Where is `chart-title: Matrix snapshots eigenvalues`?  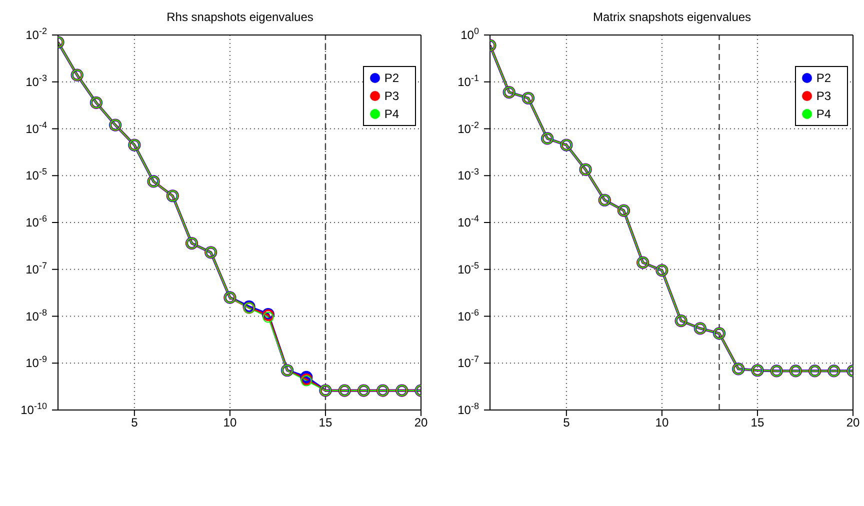 chart-title: Matrix snapshots eigenvalues is located at coordinates (672, 17).